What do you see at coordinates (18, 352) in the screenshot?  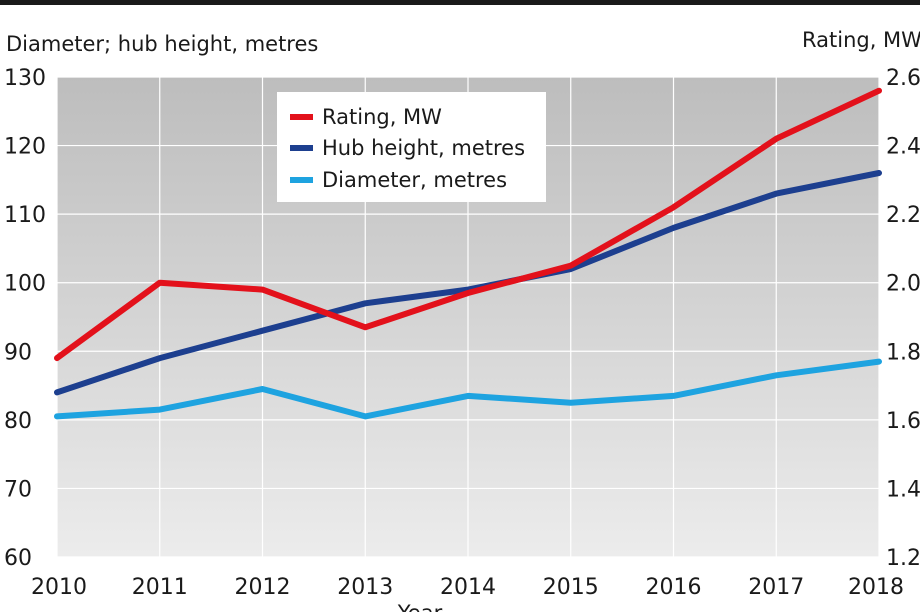 I see `left-tick-label: 90` at bounding box center [18, 352].